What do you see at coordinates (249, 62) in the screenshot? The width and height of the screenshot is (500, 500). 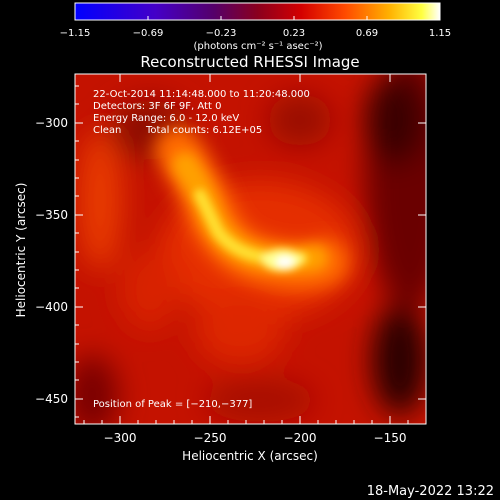 I see `plot-title: Reconstructed RHESSI Image` at bounding box center [249, 62].